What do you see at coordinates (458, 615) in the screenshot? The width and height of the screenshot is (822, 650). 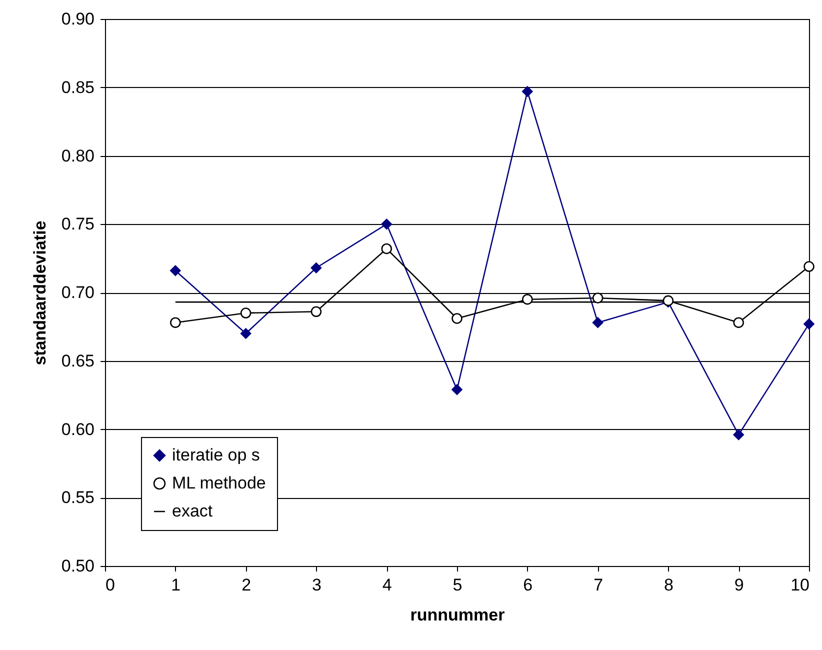 I see `x-axis-title: runnummer` at bounding box center [458, 615].